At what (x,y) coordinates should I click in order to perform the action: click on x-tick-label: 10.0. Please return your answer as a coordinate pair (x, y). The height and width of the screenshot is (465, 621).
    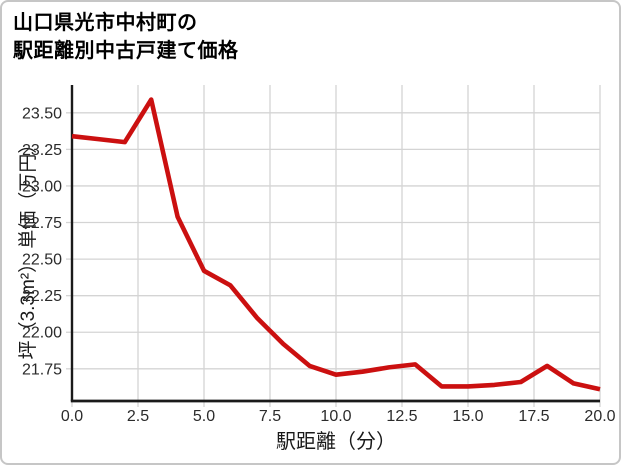
    Looking at the image, I should click on (335, 416).